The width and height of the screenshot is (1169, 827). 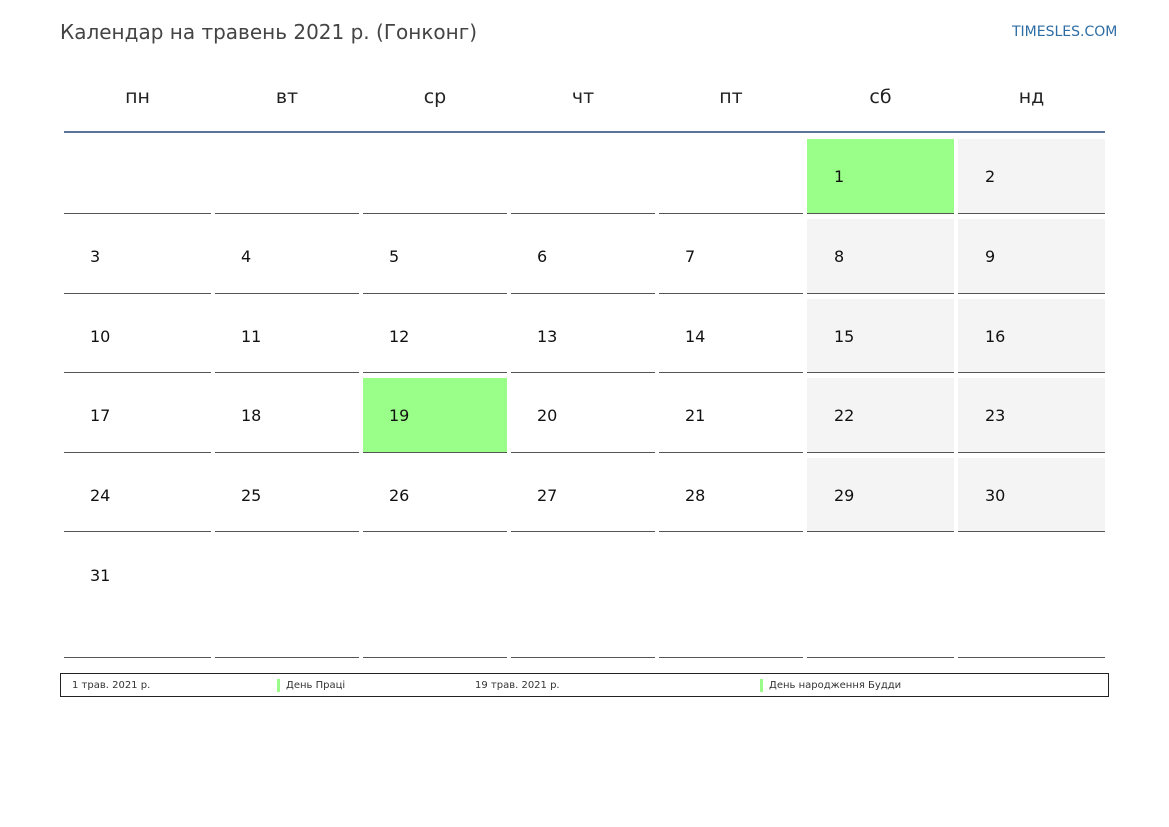 What do you see at coordinates (584, 132) in the screenshot?
I see `header-rule` at bounding box center [584, 132].